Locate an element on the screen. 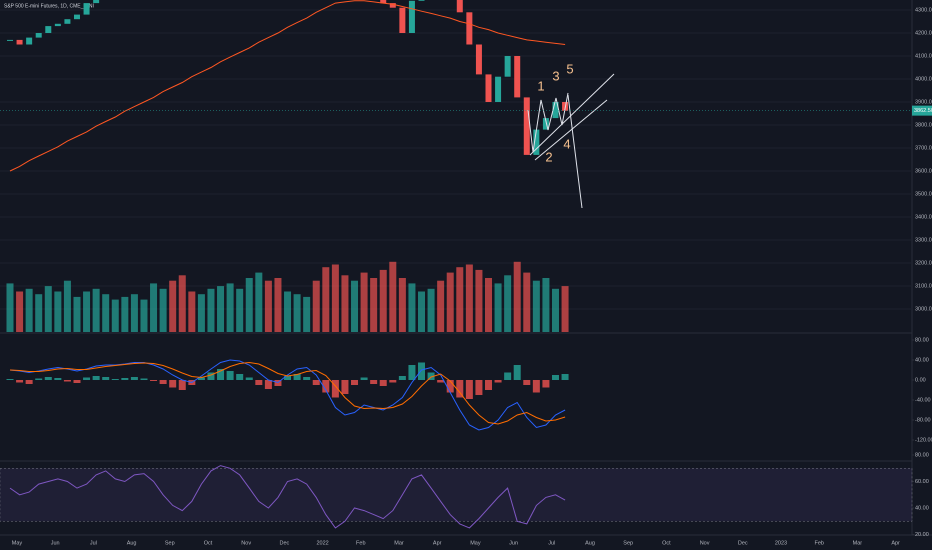  y-tick-label: 60.00 is located at coordinates (922, 482).